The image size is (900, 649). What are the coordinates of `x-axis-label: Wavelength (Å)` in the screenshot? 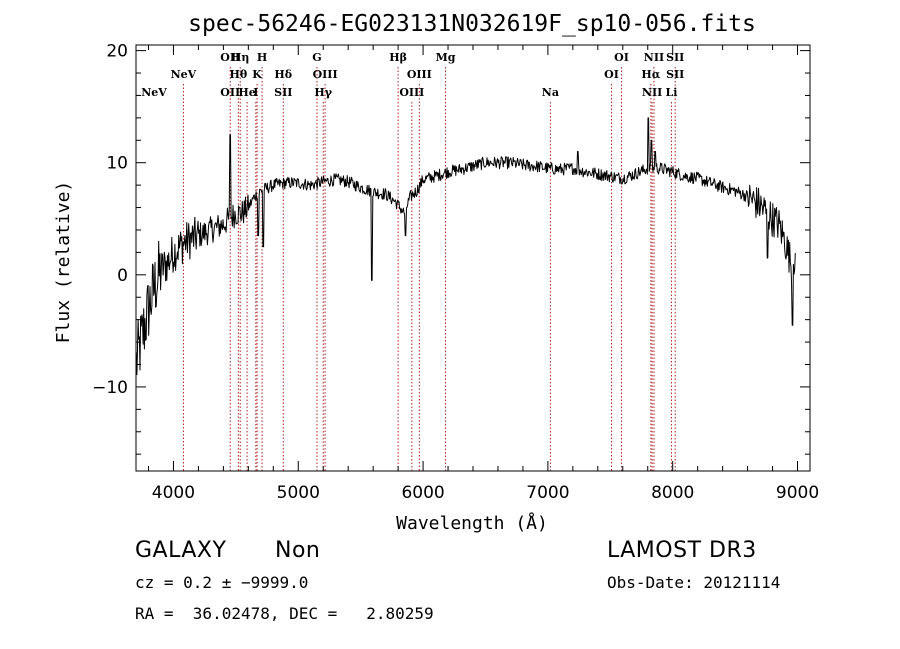 It's located at (472, 523).